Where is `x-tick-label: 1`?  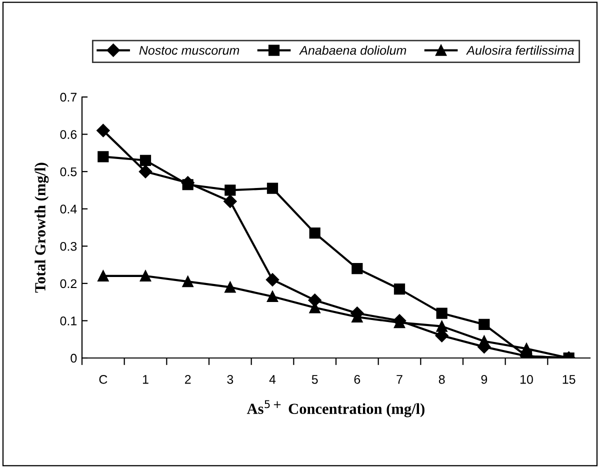
x-tick-label: 1 is located at coordinates (145, 379).